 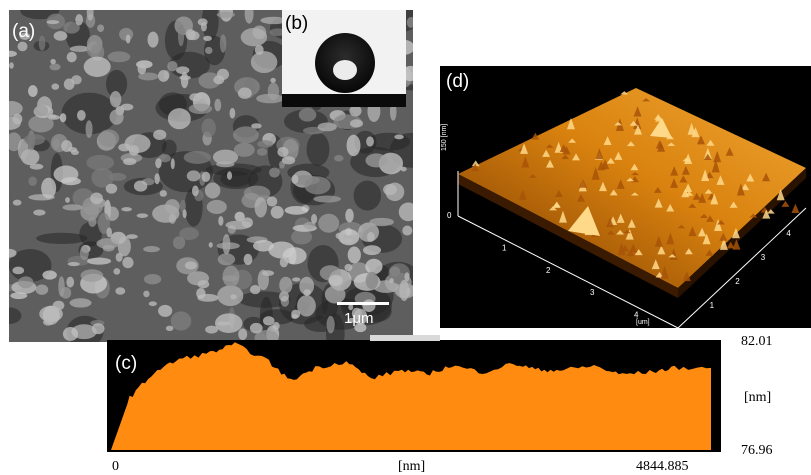 I want to click on droplet-highlight, so click(x=345, y=70).